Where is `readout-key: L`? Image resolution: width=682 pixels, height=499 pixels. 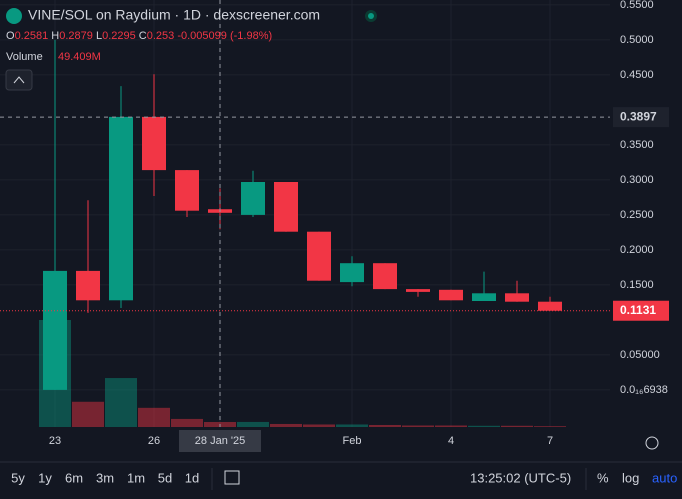
readout-key: L is located at coordinates (99, 36).